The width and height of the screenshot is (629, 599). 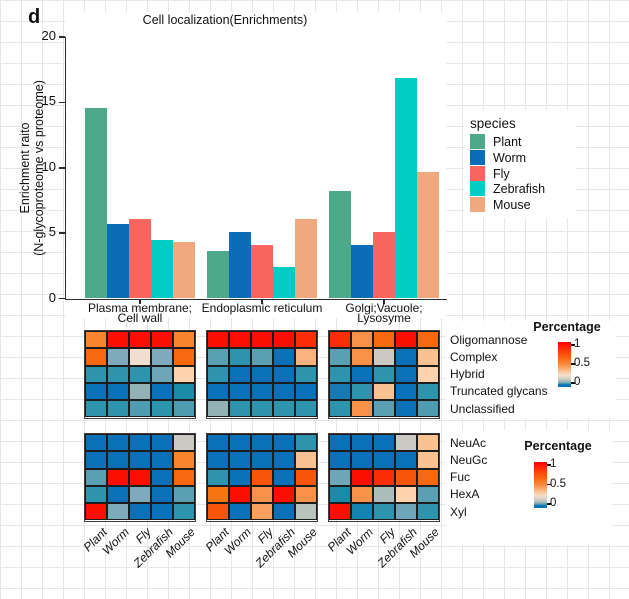 I want to click on bar-worm-group3, so click(x=362, y=271).